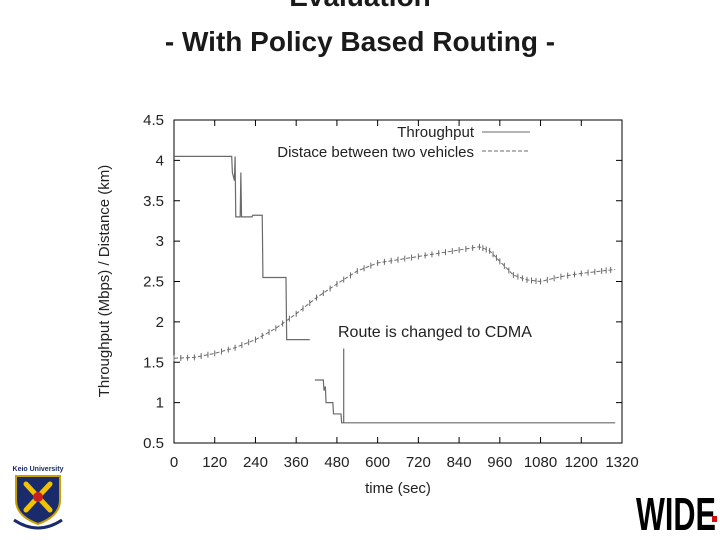 The width and height of the screenshot is (720, 540). Describe the element at coordinates (377, 462) in the screenshot. I see `x-tick-label: 600` at that location.